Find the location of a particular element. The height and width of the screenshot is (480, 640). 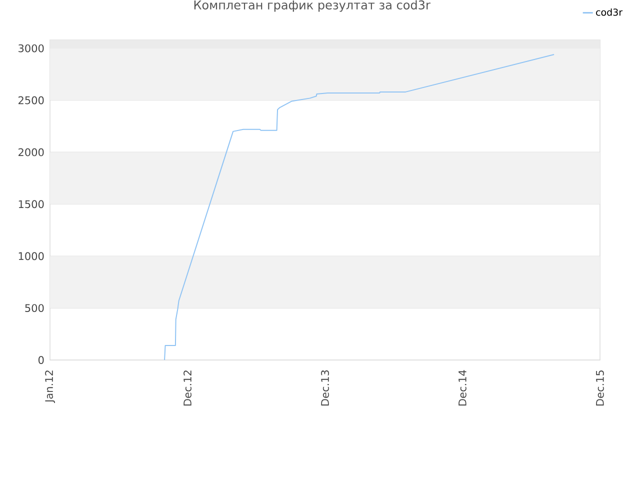

y-tick-label: 1500 is located at coordinates (31, 204).